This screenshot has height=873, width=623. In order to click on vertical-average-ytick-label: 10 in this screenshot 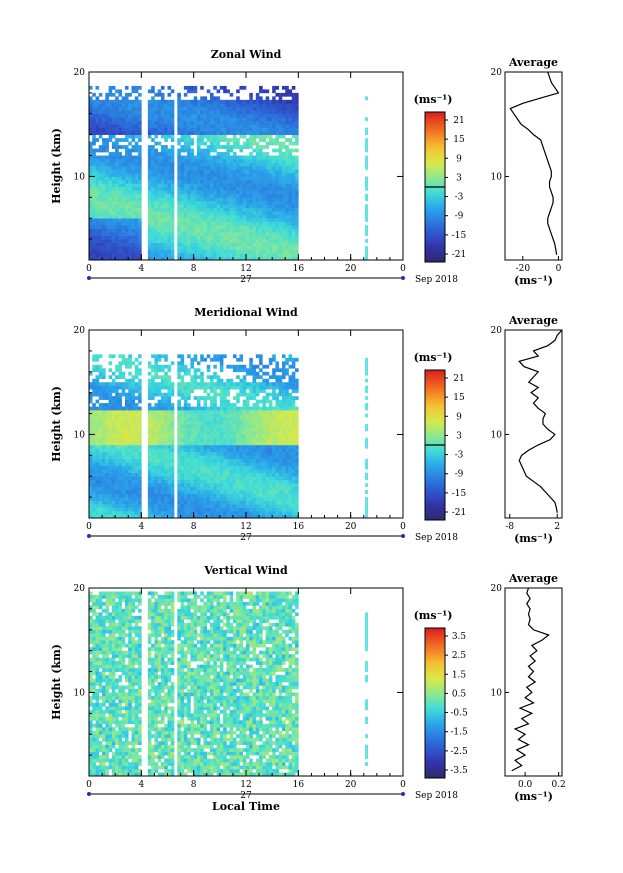, I will do `click(497, 693)`.